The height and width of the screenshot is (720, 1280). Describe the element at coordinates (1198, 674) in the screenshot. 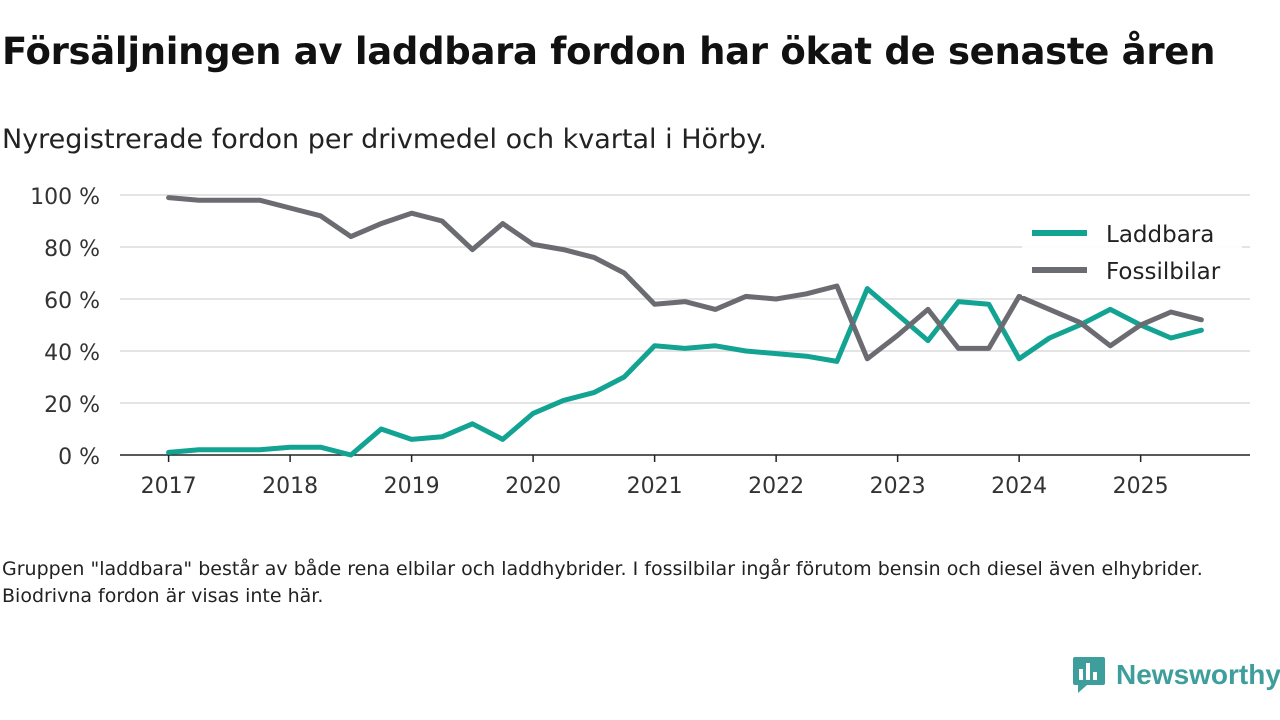

I see `brand-name: Newsworthy` at that location.